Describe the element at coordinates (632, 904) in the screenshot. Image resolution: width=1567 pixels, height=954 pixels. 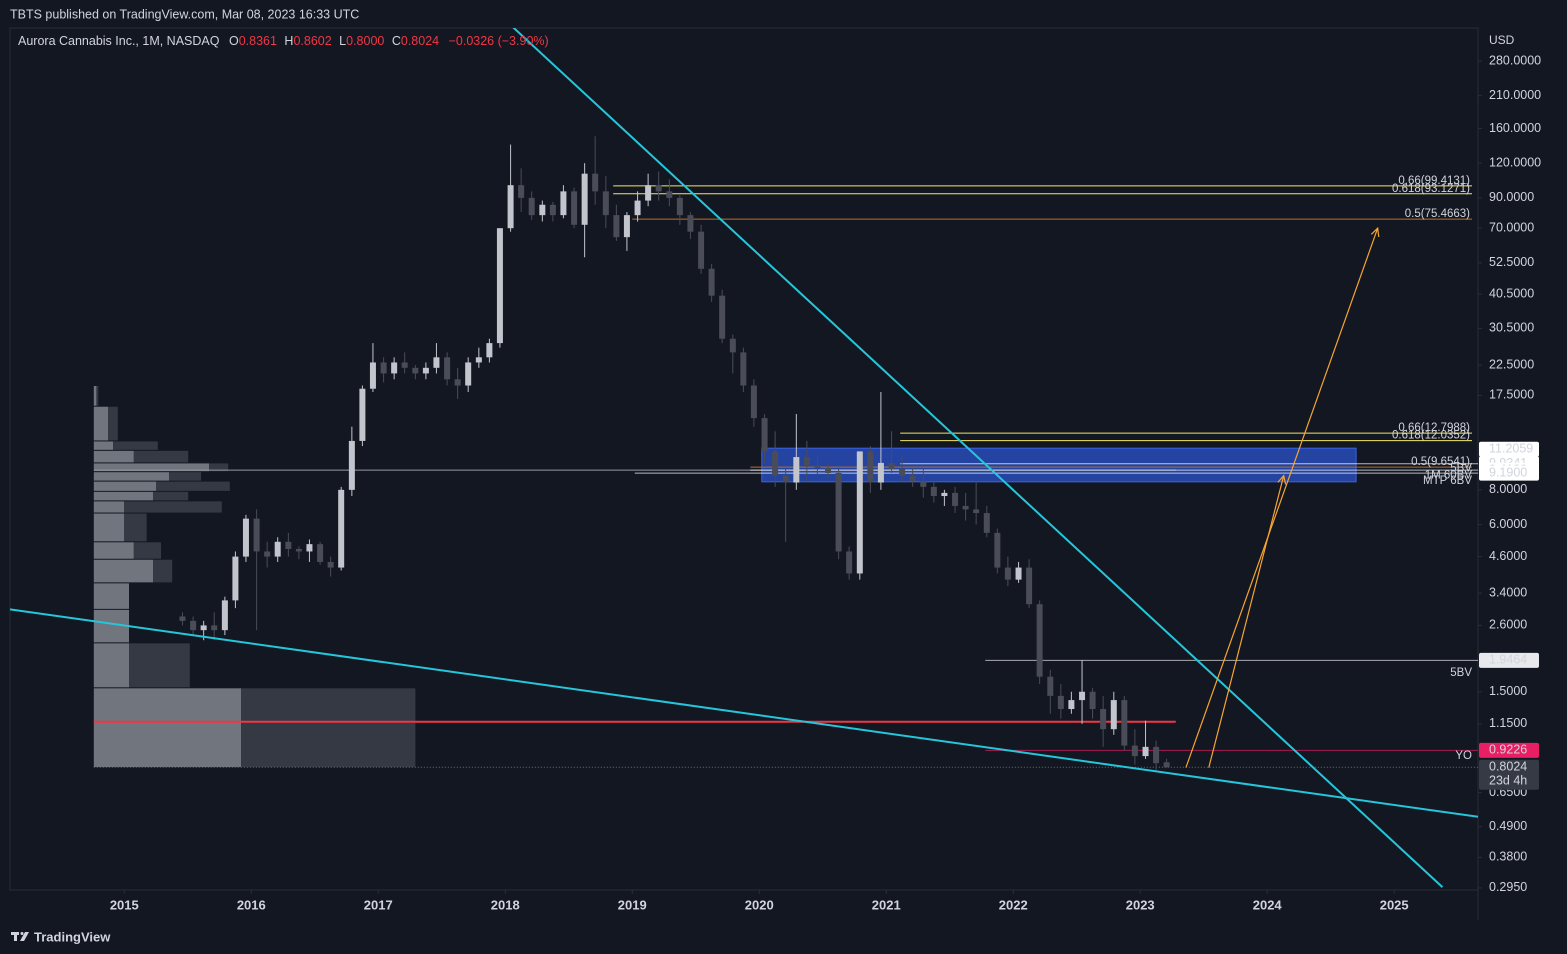
I see `x-tick-label: 2019` at that location.